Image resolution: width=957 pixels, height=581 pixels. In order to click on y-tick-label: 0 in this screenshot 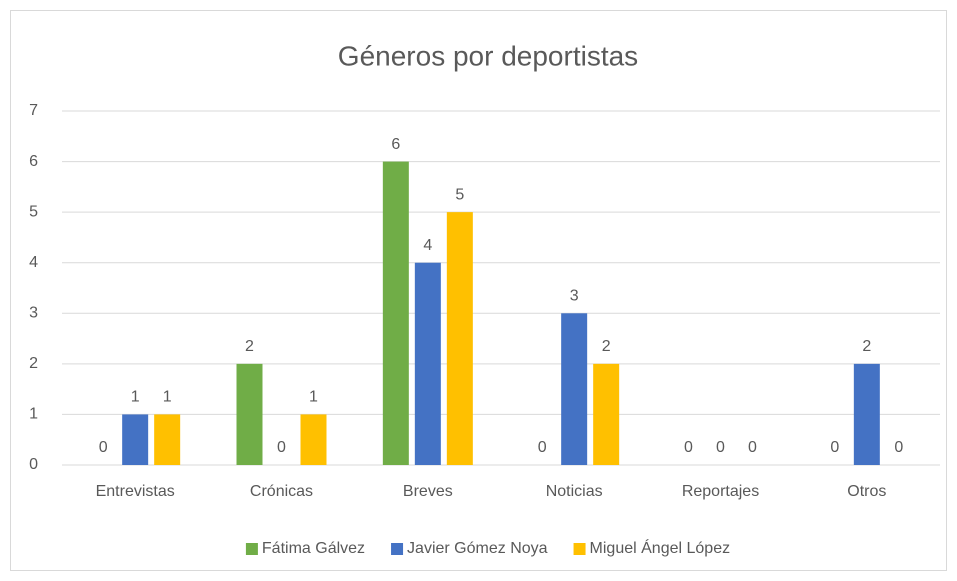, I will do `click(33, 464)`.